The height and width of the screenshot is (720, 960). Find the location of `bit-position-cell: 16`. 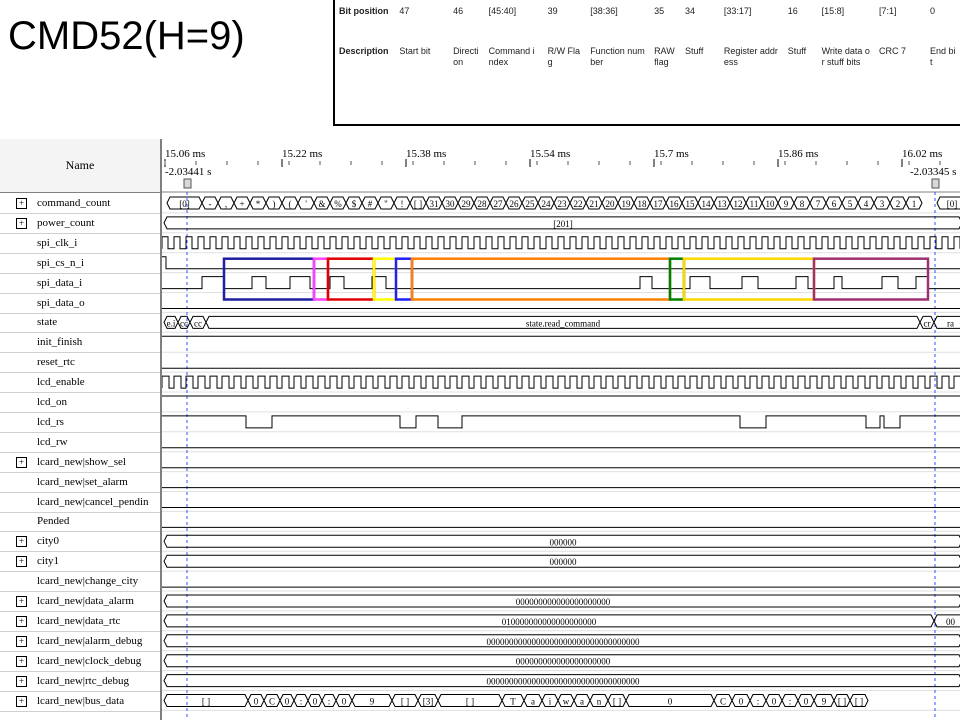

bit-position-cell: 16 is located at coordinates (792, 11).